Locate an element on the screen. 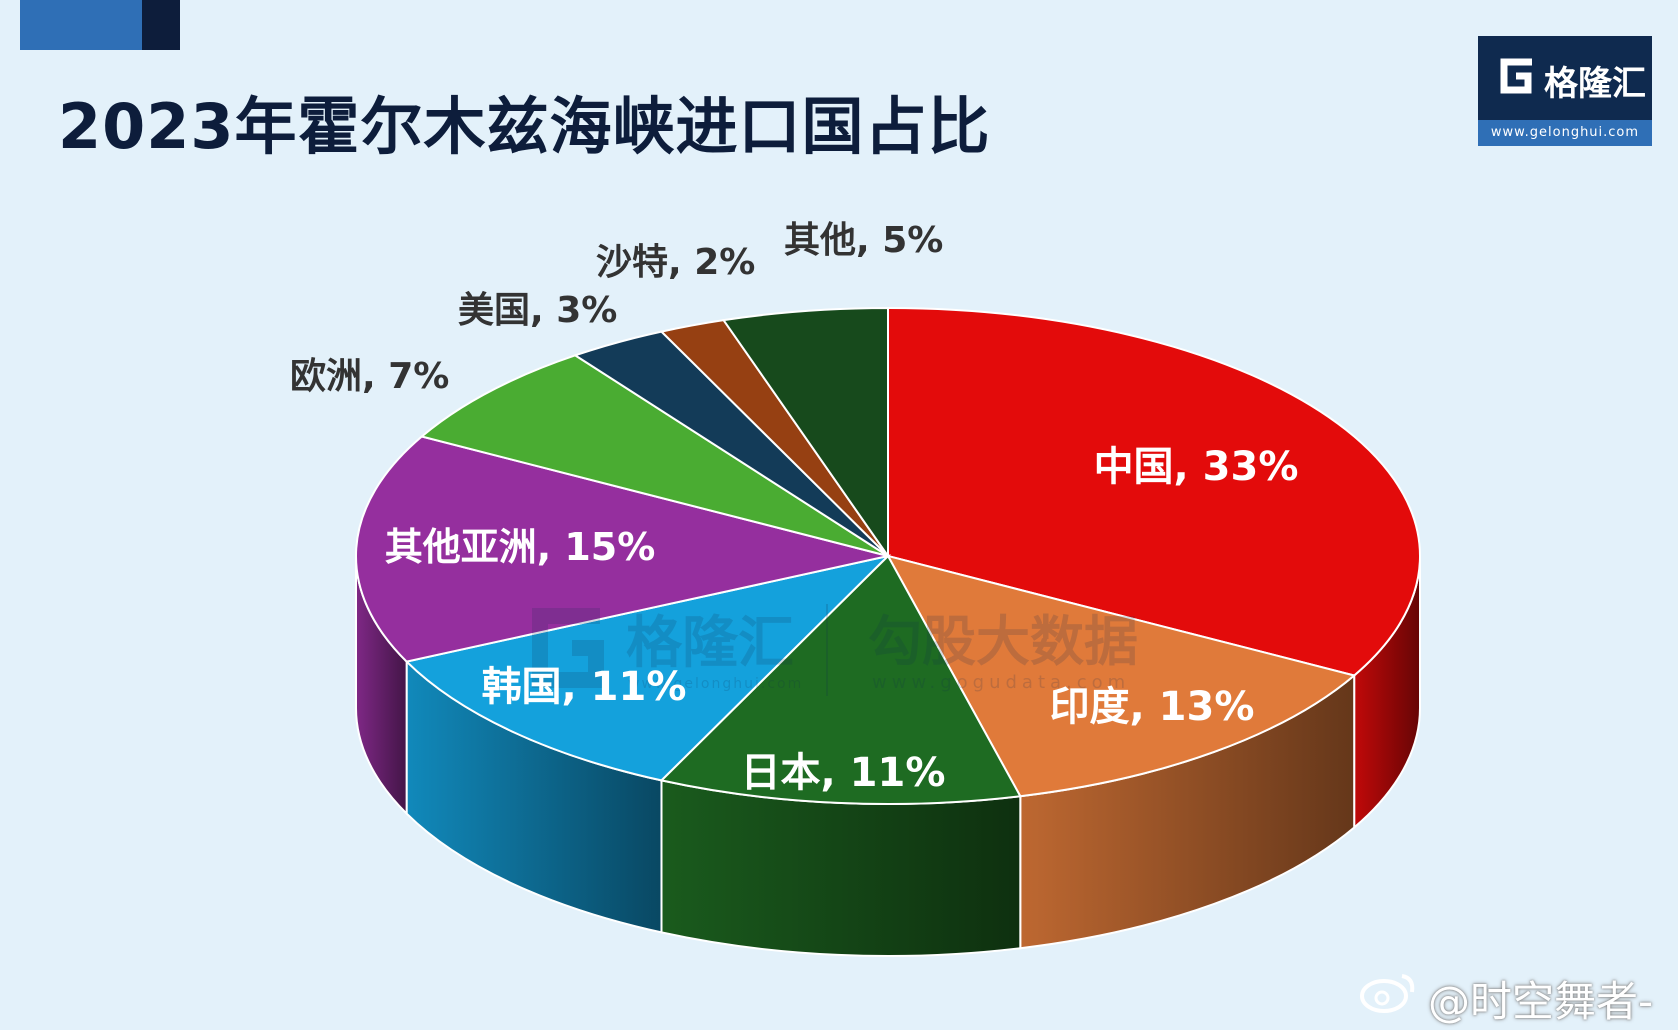 Image resolution: width=1678 pixels, height=1030 pixels. slice-label-4: 韩国, 11% is located at coordinates (584, 687).